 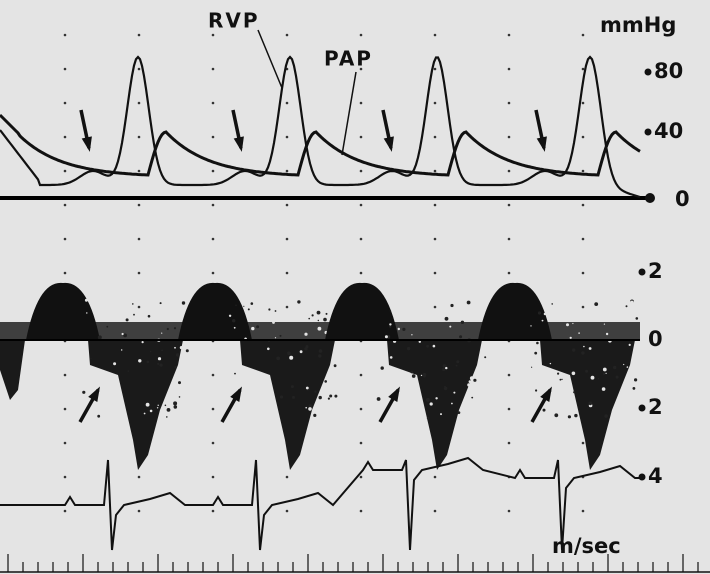 What do you see at coordinates (668, 131) in the screenshot?
I see `pressure-tick: 40` at bounding box center [668, 131].